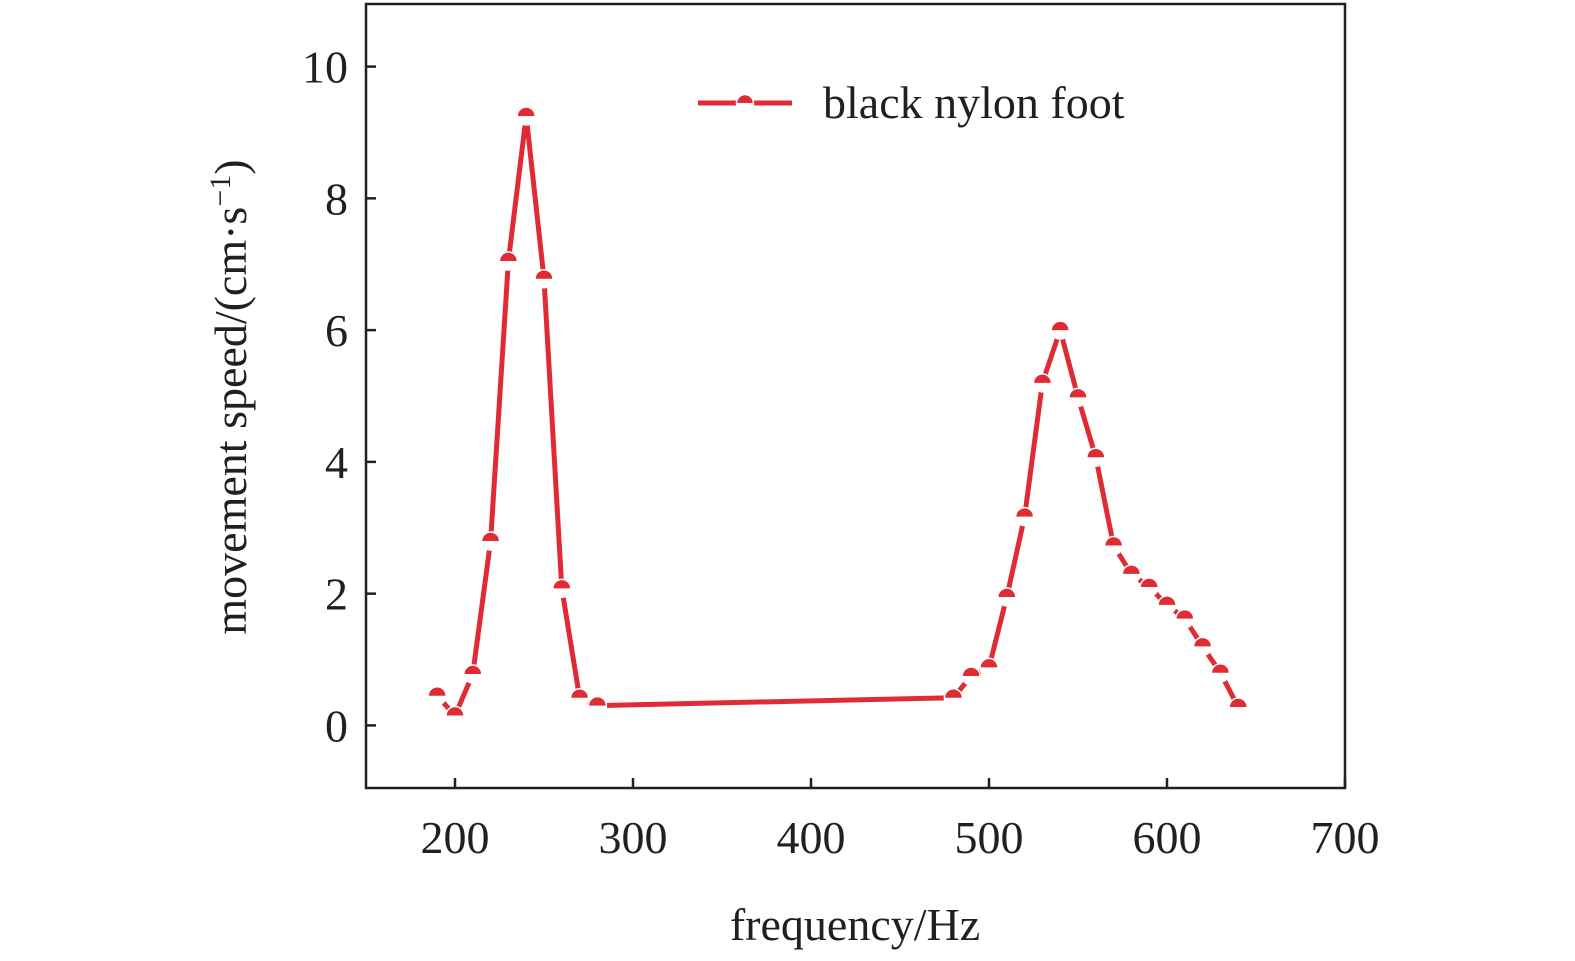 Image resolution: width=1575 pixels, height=961 pixels. I want to click on legend-label: black nylon foot, so click(974, 102).